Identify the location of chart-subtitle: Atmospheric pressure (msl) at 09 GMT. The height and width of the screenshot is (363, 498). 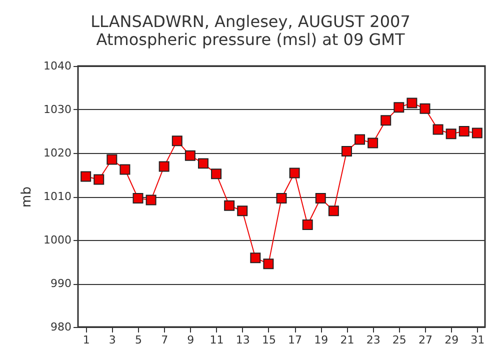
(250, 39).